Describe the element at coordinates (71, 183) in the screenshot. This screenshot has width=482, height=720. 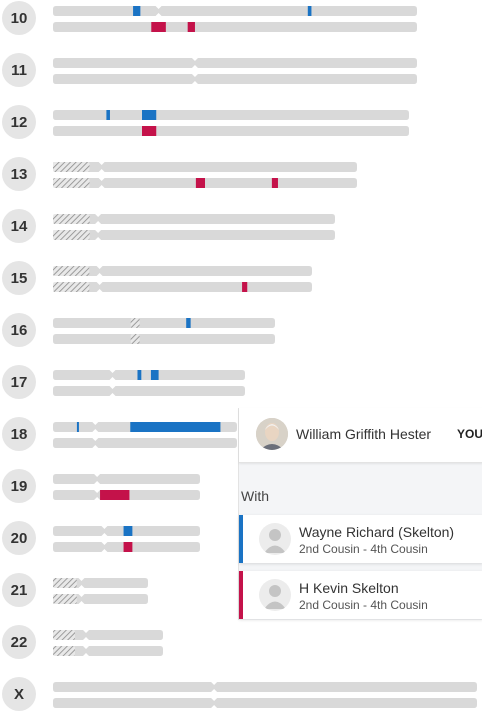
I see `chromosome-13-bottom-hatched-region` at that location.